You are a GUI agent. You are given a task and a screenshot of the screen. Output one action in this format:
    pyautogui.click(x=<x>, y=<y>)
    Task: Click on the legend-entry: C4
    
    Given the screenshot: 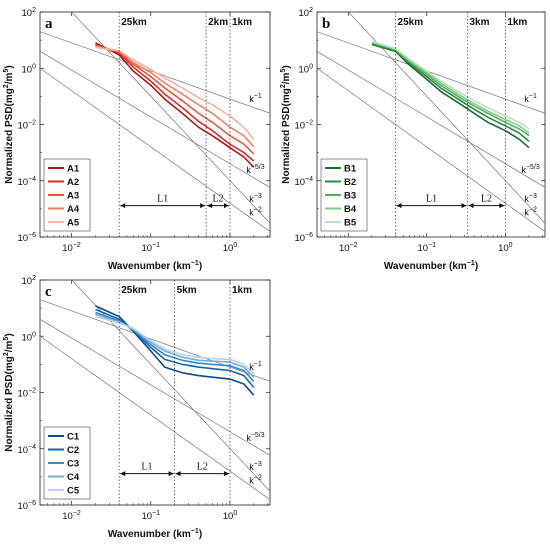 What is the action you would take?
    pyautogui.click(x=73, y=477)
    